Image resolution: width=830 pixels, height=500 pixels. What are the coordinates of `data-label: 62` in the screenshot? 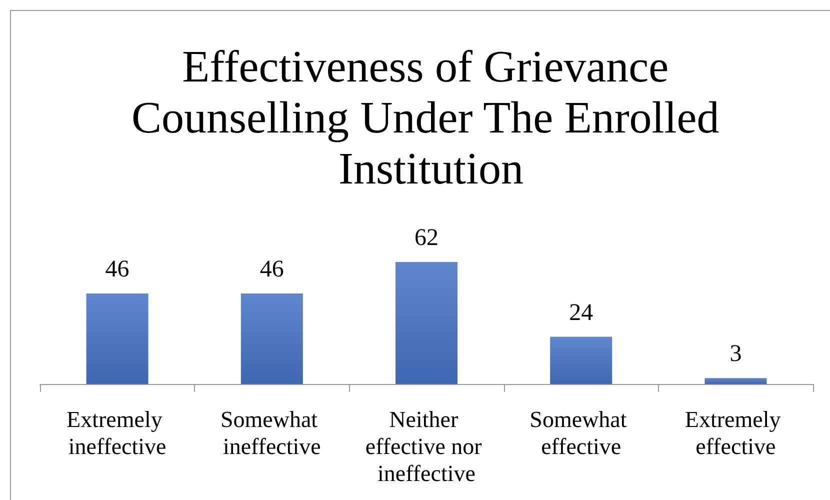 It's located at (426, 238).